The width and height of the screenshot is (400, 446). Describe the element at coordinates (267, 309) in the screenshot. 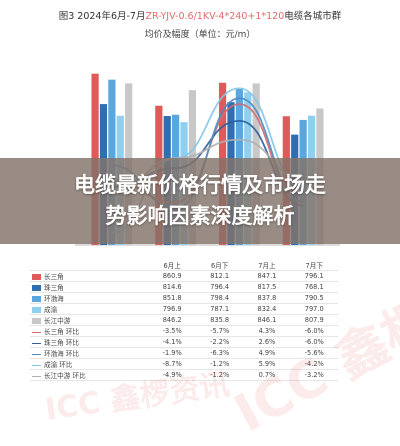

I see `value-cell: 832.4` at that location.